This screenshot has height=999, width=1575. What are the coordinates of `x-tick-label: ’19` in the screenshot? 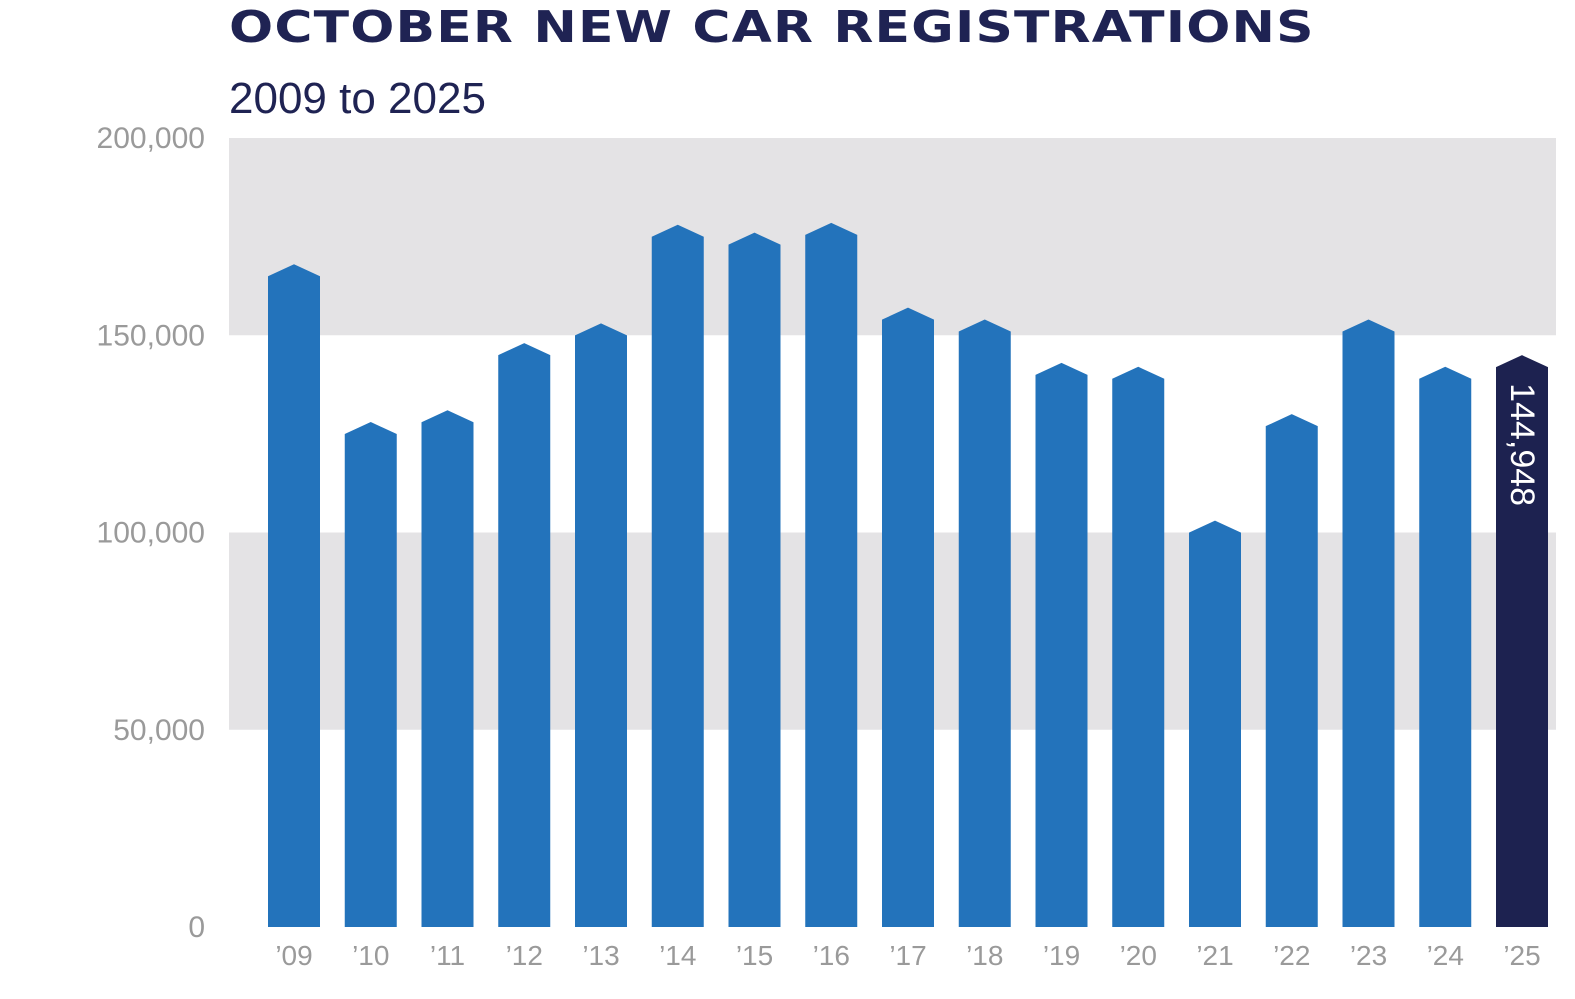 It's located at (1061, 955).